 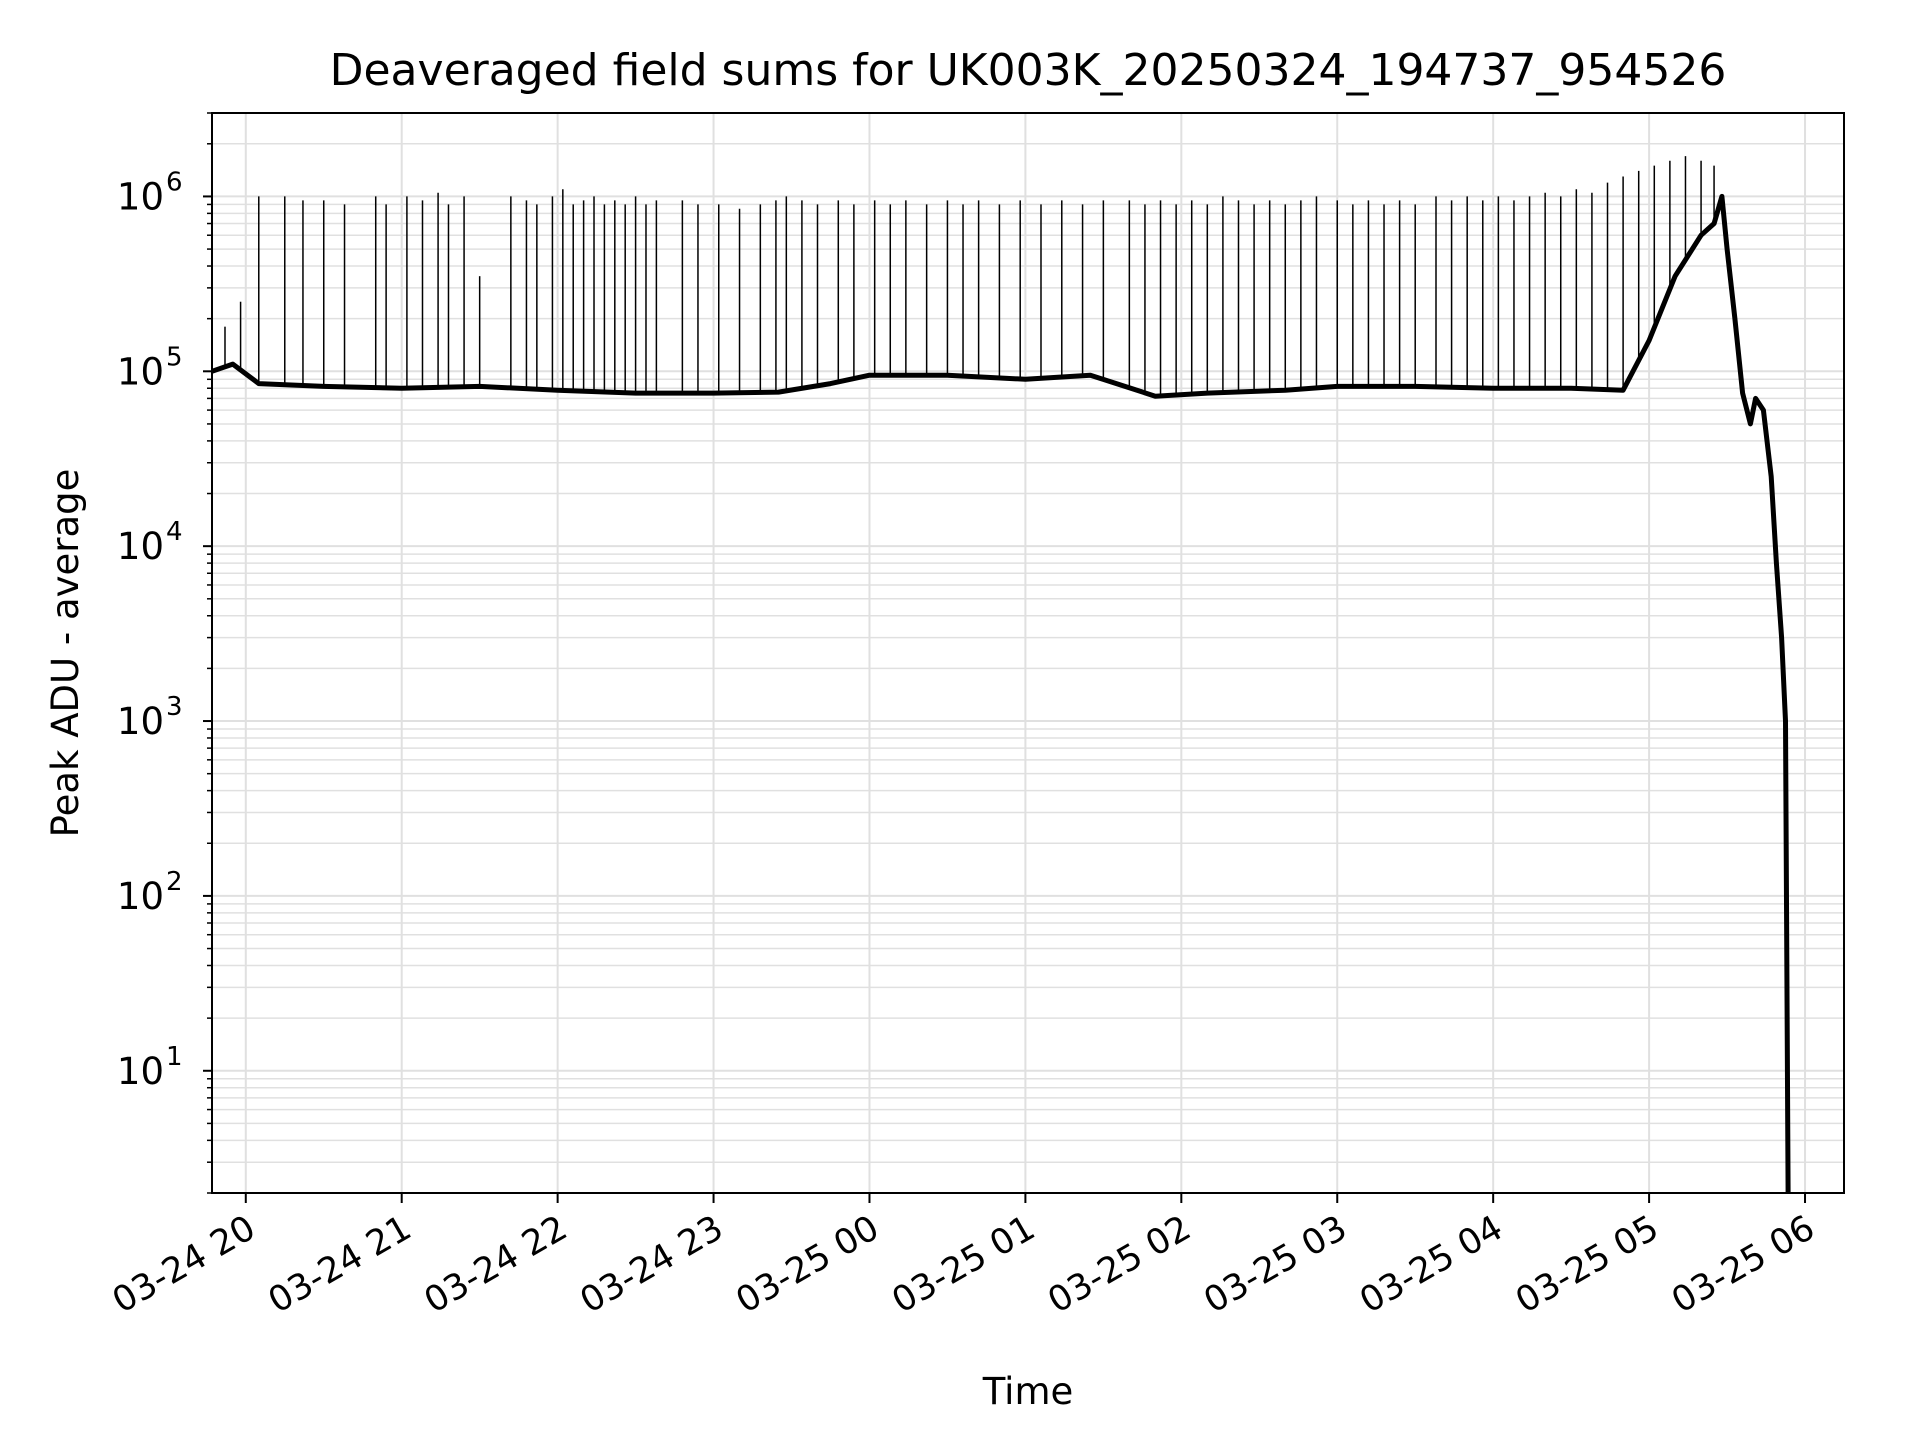 What do you see at coordinates (1028, 1391) in the screenshot?
I see `x-axis-label: Time` at bounding box center [1028, 1391].